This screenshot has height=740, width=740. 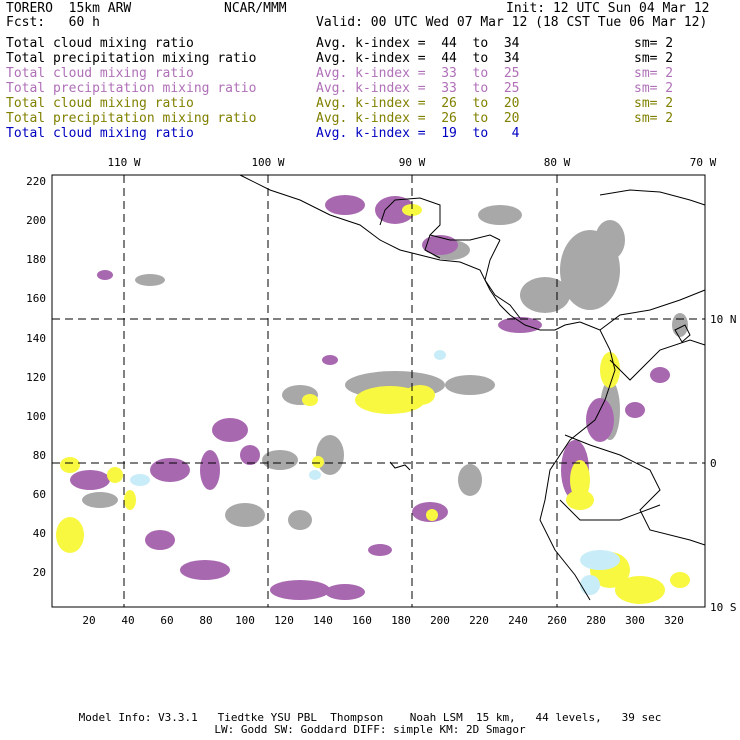 I want to click on forecast-hour: Fcst: 60 h, so click(x=53, y=22).